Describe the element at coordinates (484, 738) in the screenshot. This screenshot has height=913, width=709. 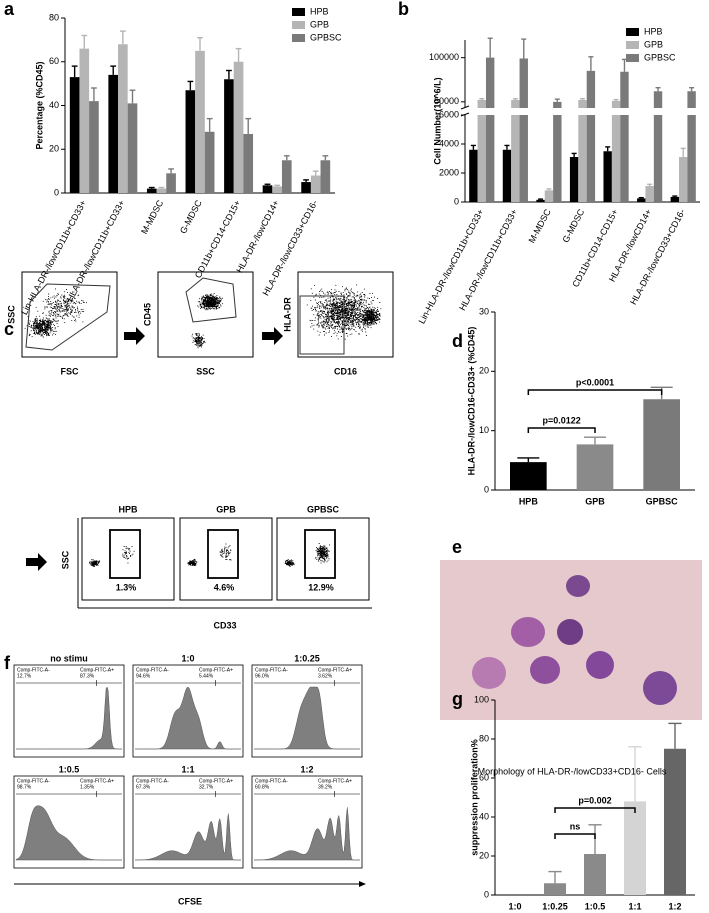
I see `y-tick-label: 80` at that location.